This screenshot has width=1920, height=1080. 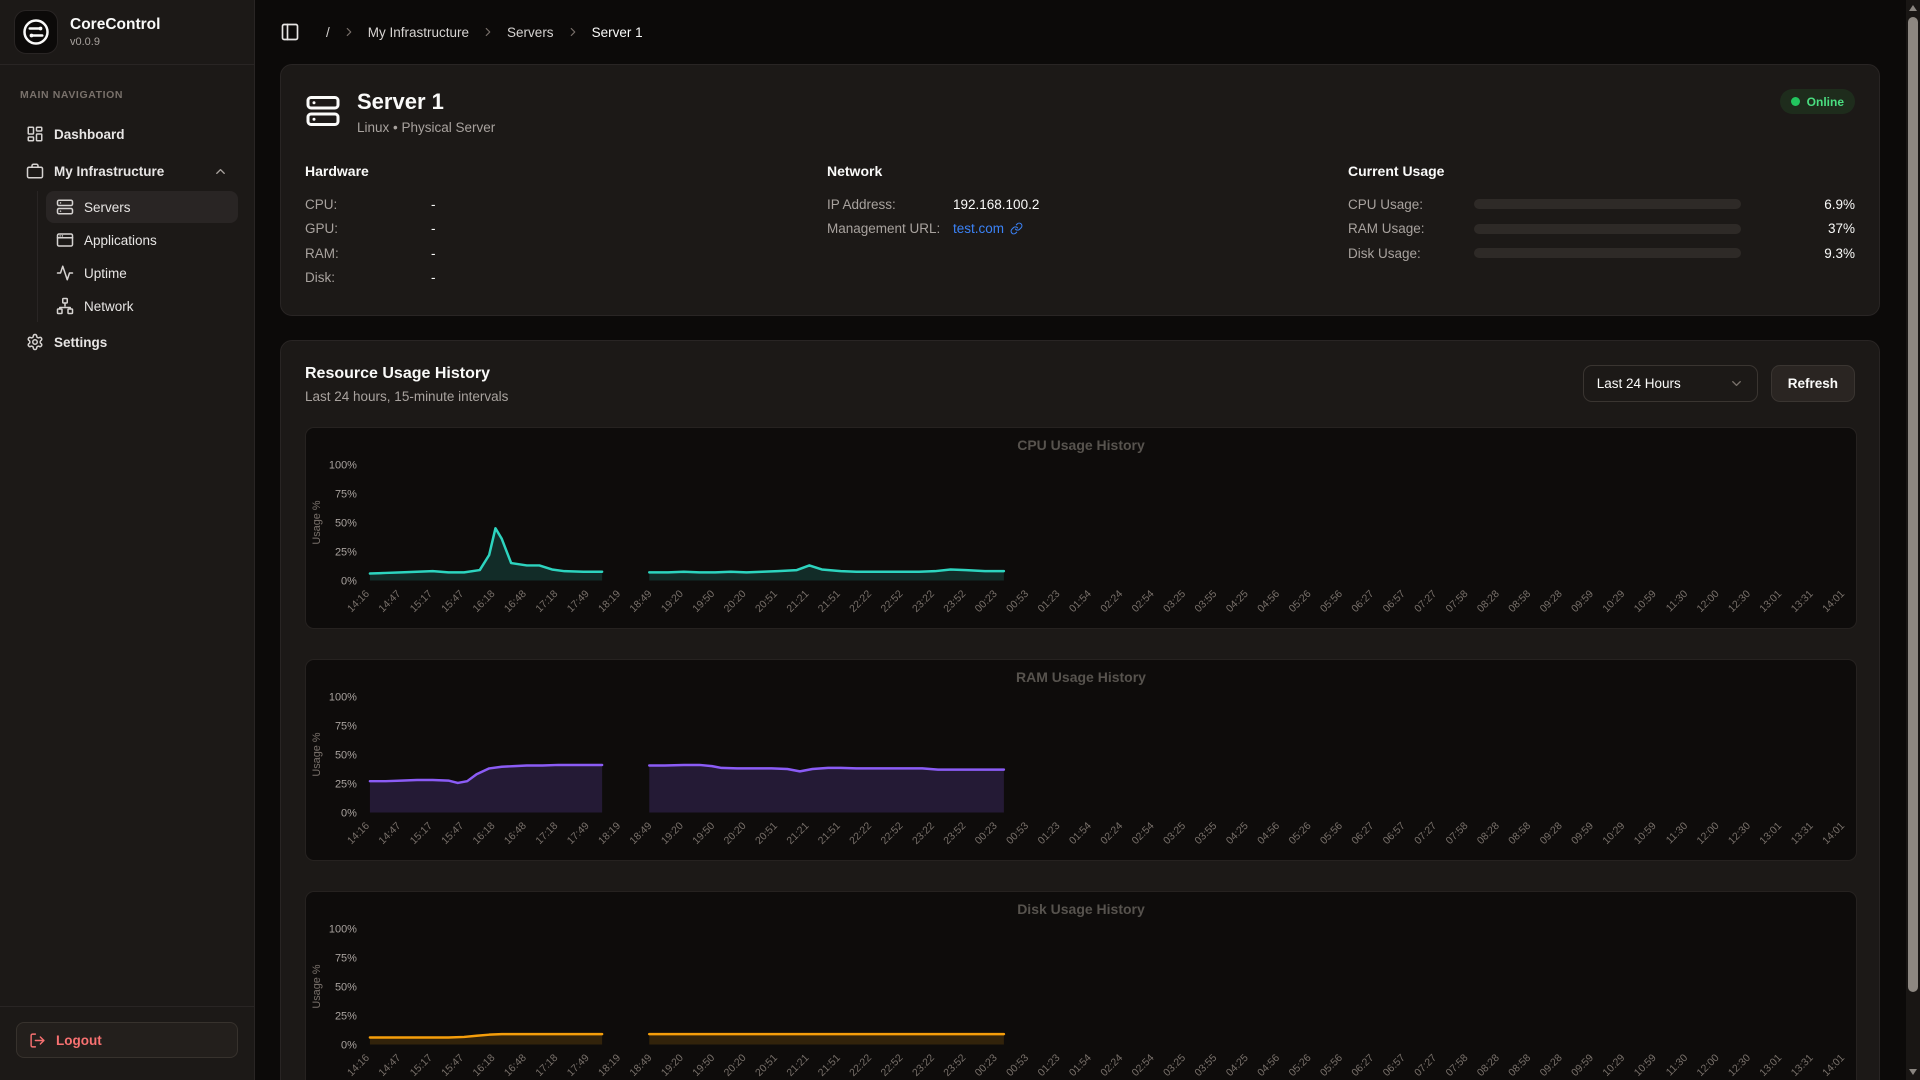 I want to click on sidebar-item-label: My Infrastructure, so click(x=109, y=171).